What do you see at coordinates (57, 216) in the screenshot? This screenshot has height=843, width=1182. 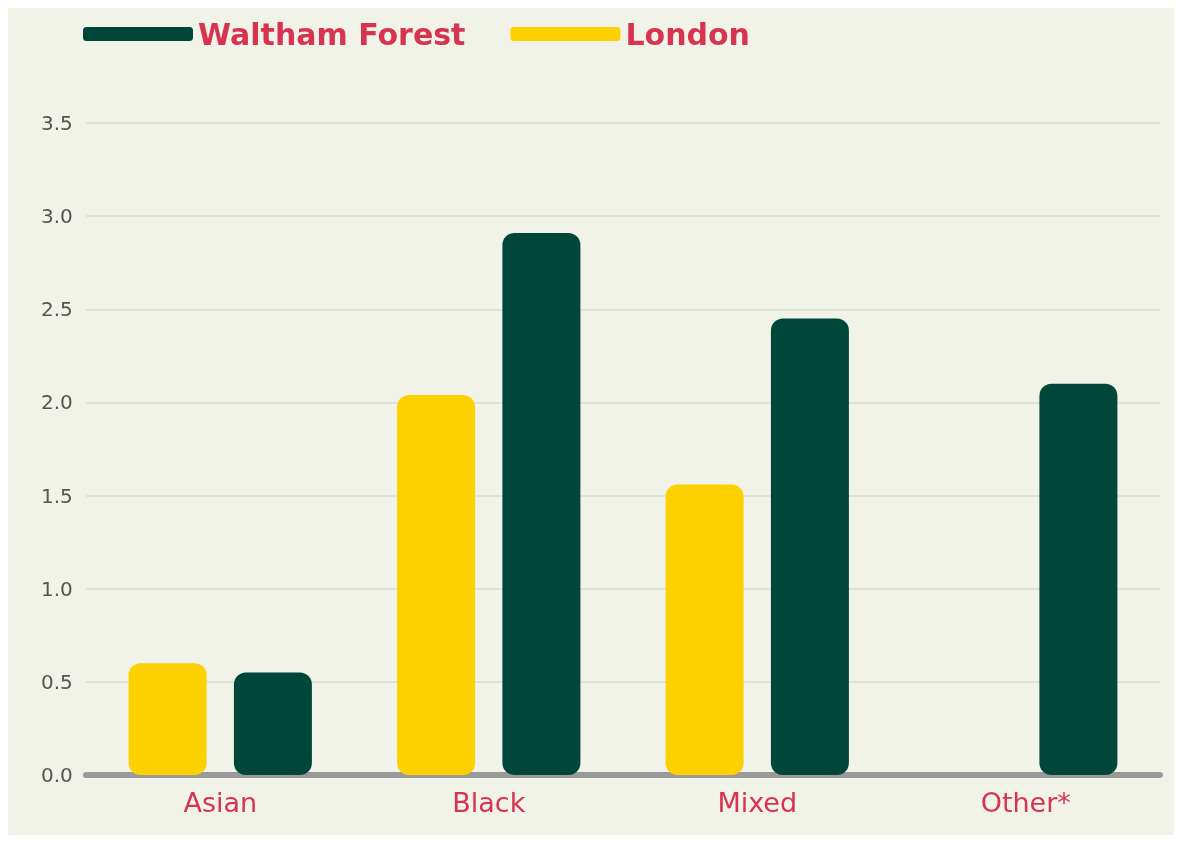 I see `y-tick-label: 3.0` at bounding box center [57, 216].